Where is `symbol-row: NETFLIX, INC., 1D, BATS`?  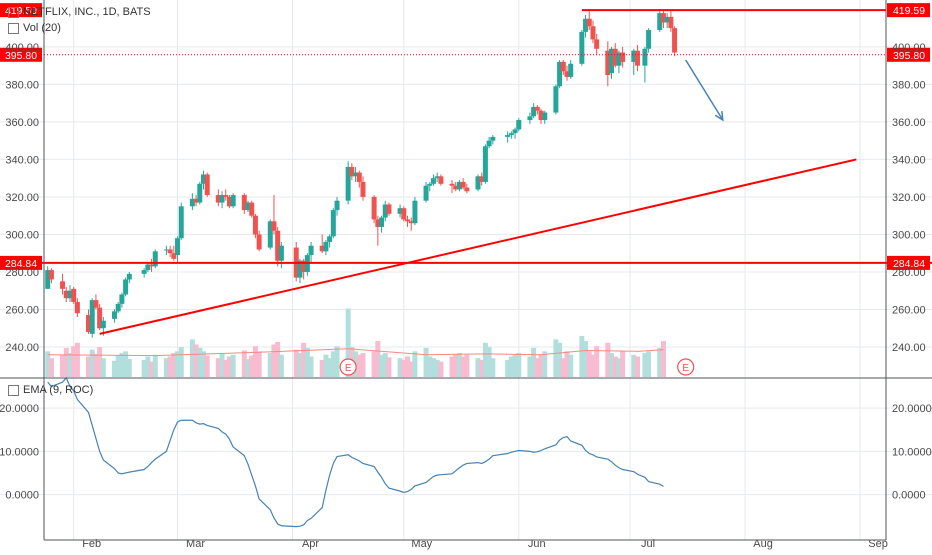 symbol-row: NETFLIX, INC., 1D, BATS is located at coordinates (79, 12).